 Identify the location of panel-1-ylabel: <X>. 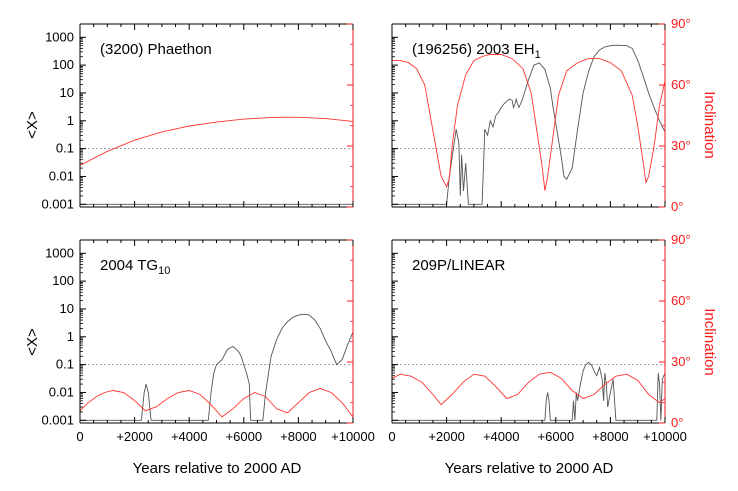
(32, 125).